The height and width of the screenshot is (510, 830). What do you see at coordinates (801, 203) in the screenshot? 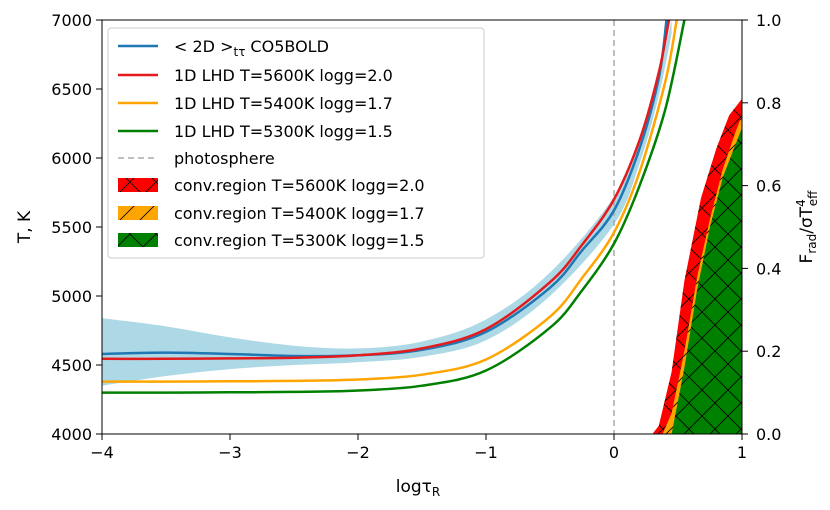
I see `y2-label-4: 4` at bounding box center [801, 203].